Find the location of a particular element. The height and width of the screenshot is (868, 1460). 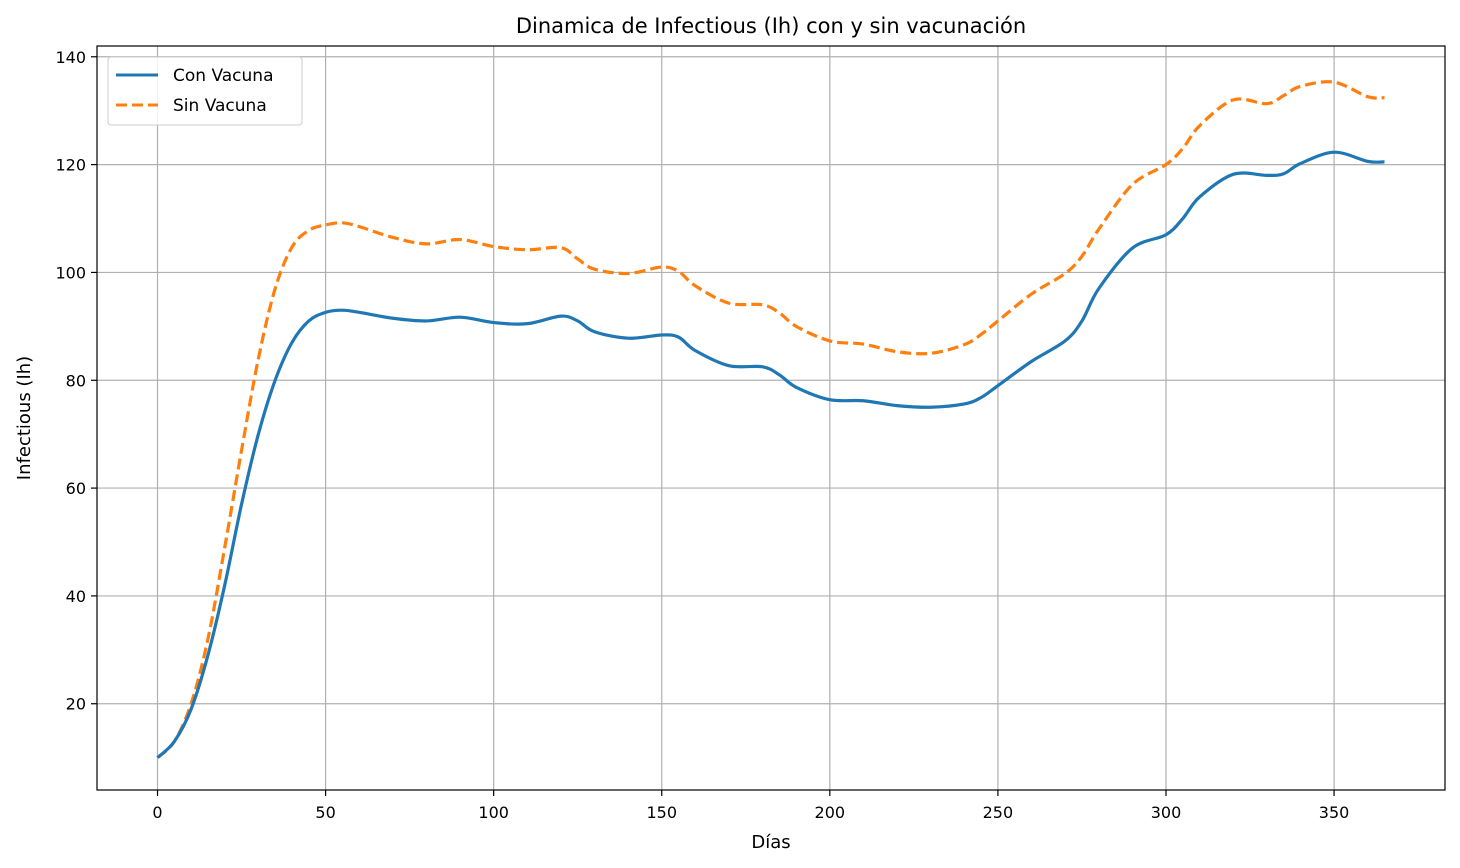

y-tick-label: 40 is located at coordinates (76, 596).